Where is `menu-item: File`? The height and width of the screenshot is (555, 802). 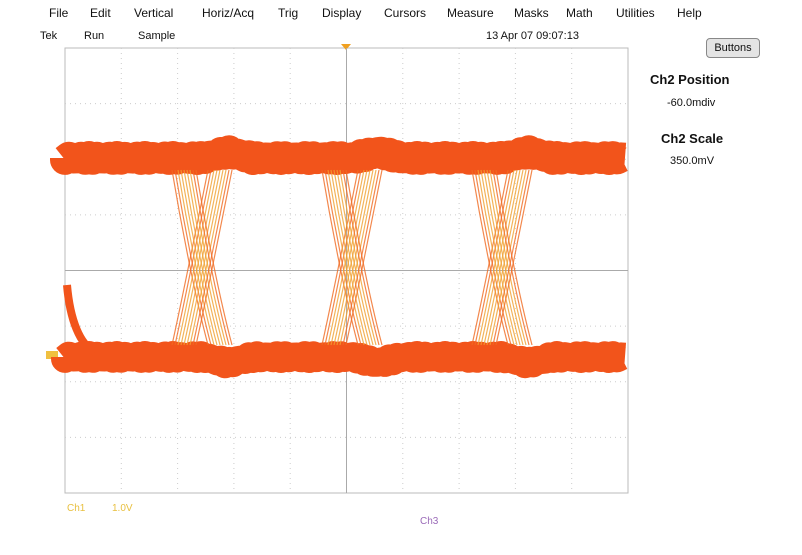
menu-item: File is located at coordinates (59, 13).